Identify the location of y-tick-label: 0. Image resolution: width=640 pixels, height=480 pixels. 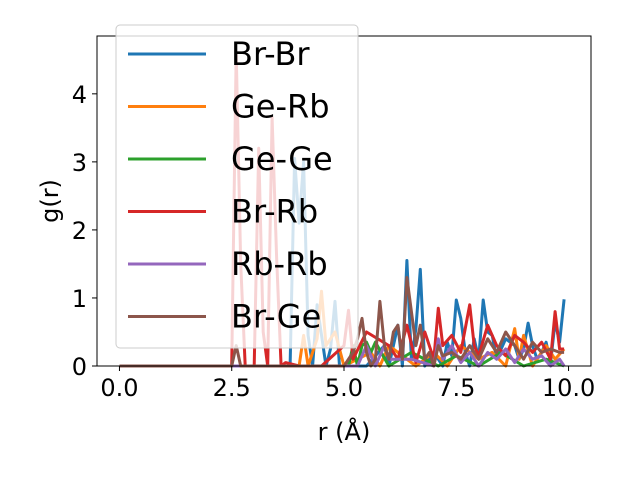
(79, 367).